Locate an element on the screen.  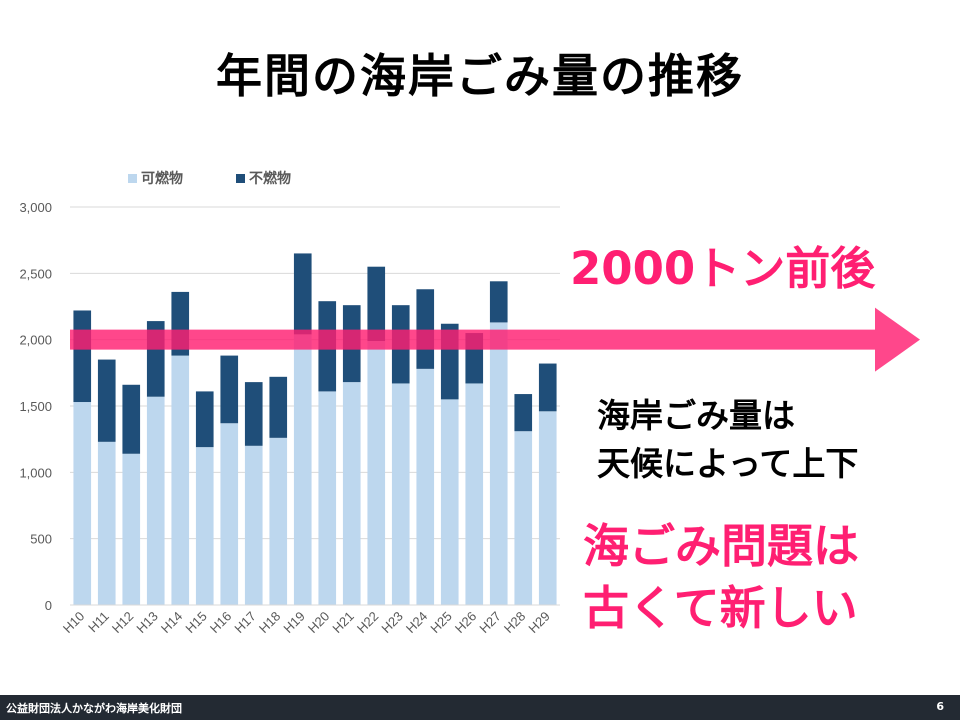
x-tick-label: H12 is located at coordinates (122, 622).